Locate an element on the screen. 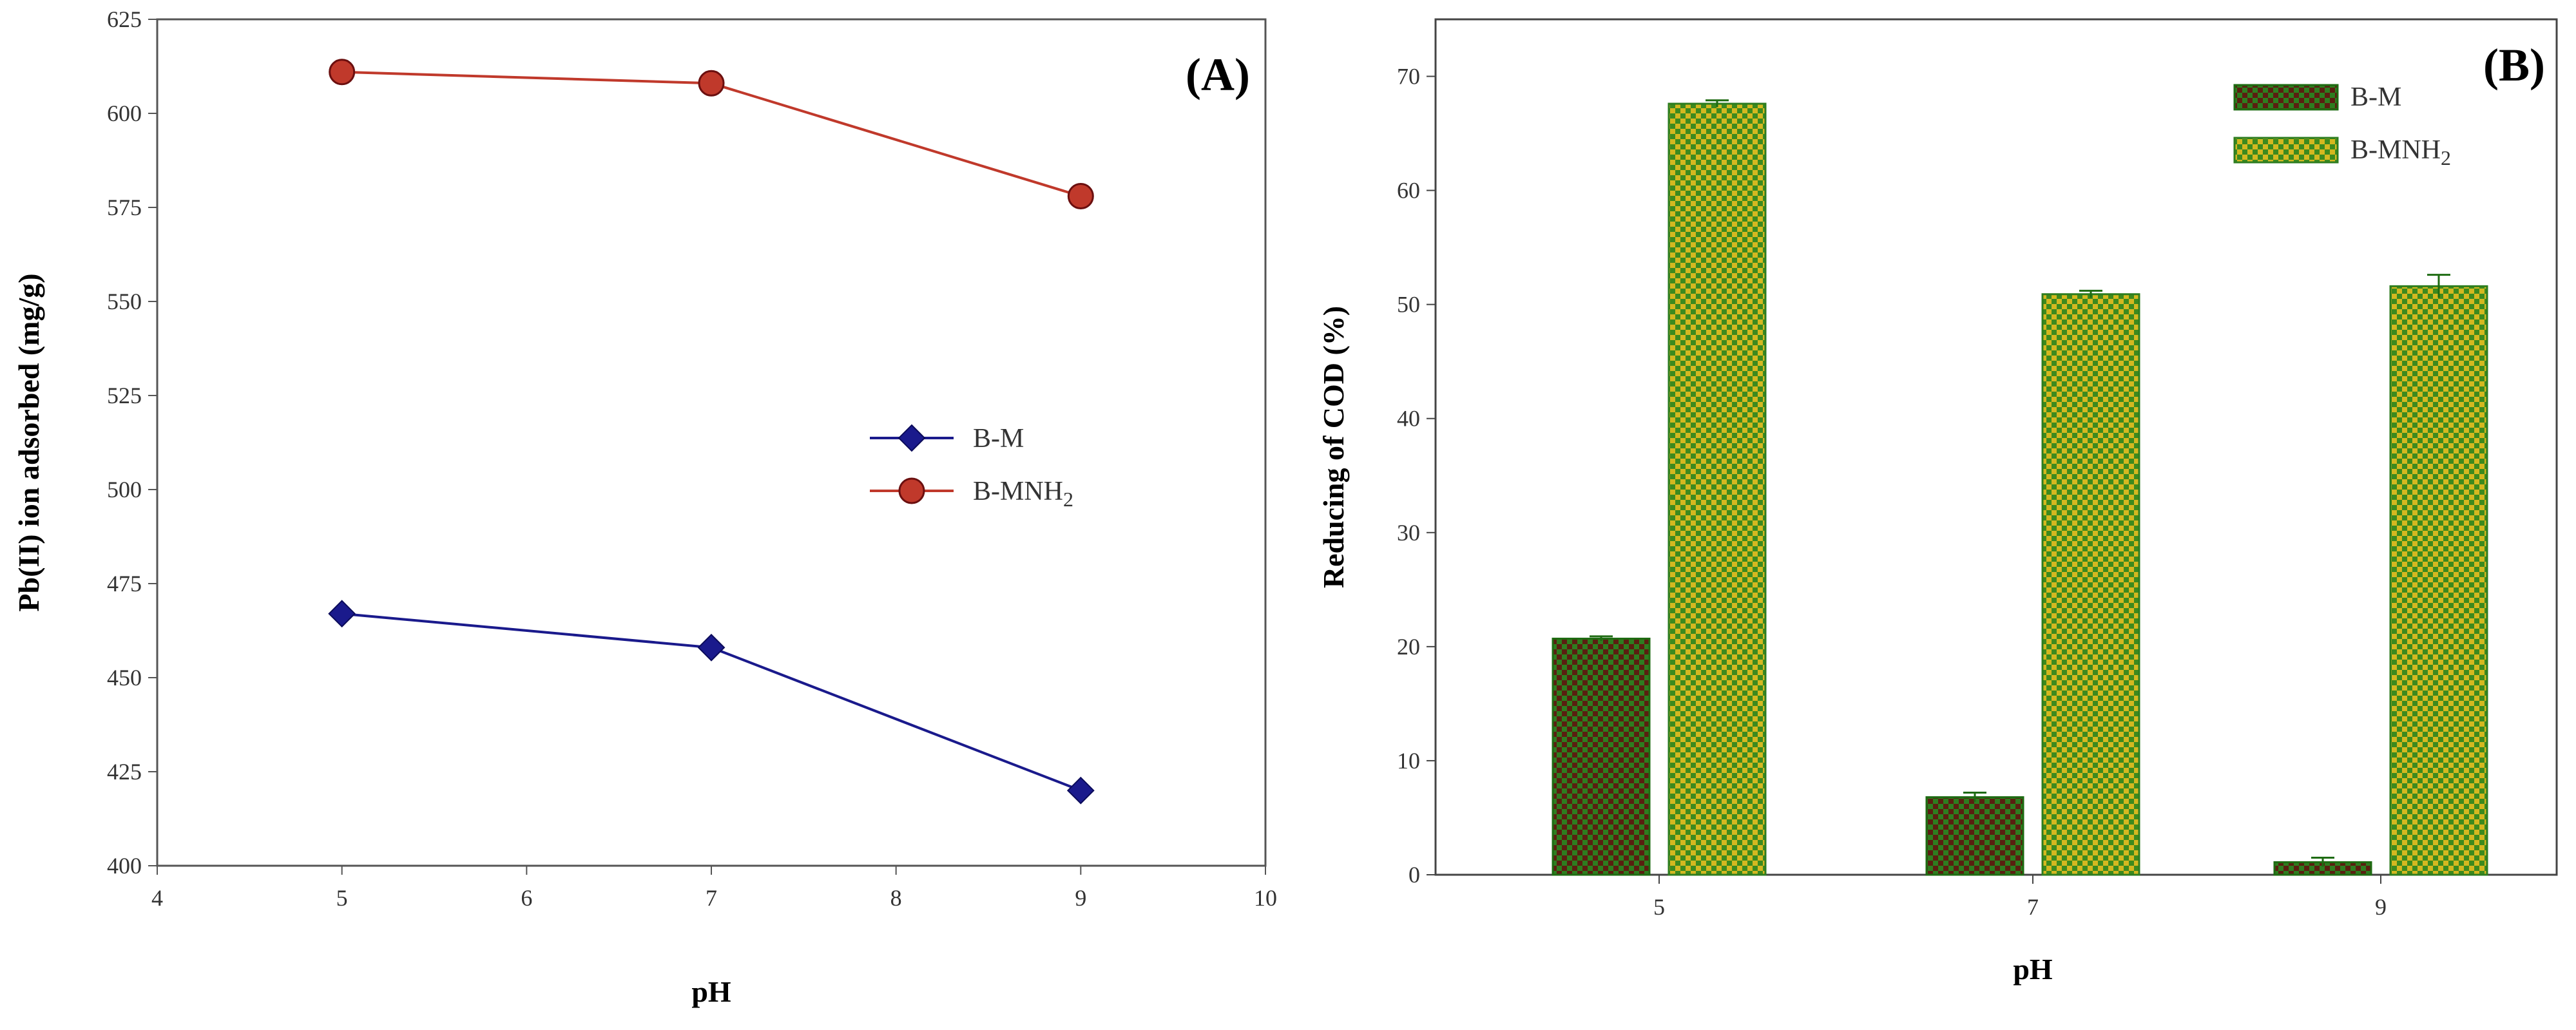  y-tick-label: 425 is located at coordinates (124, 772).